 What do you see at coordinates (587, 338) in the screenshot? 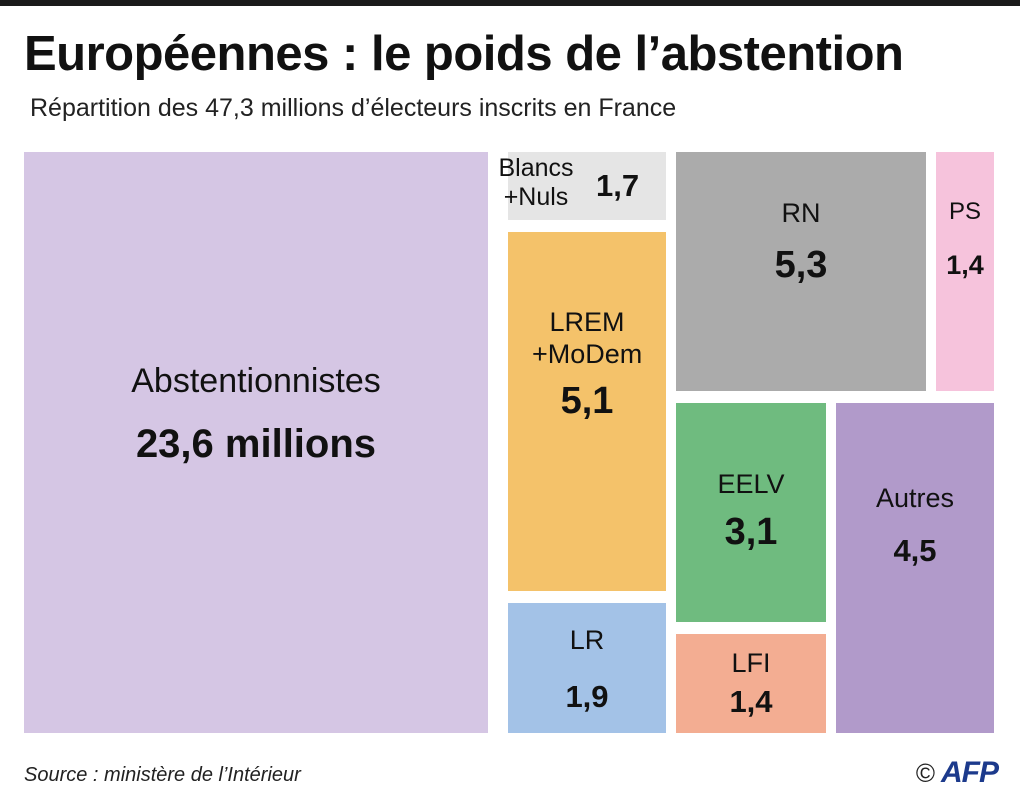
I see `tile-label: LREM +MoDem` at bounding box center [587, 338].